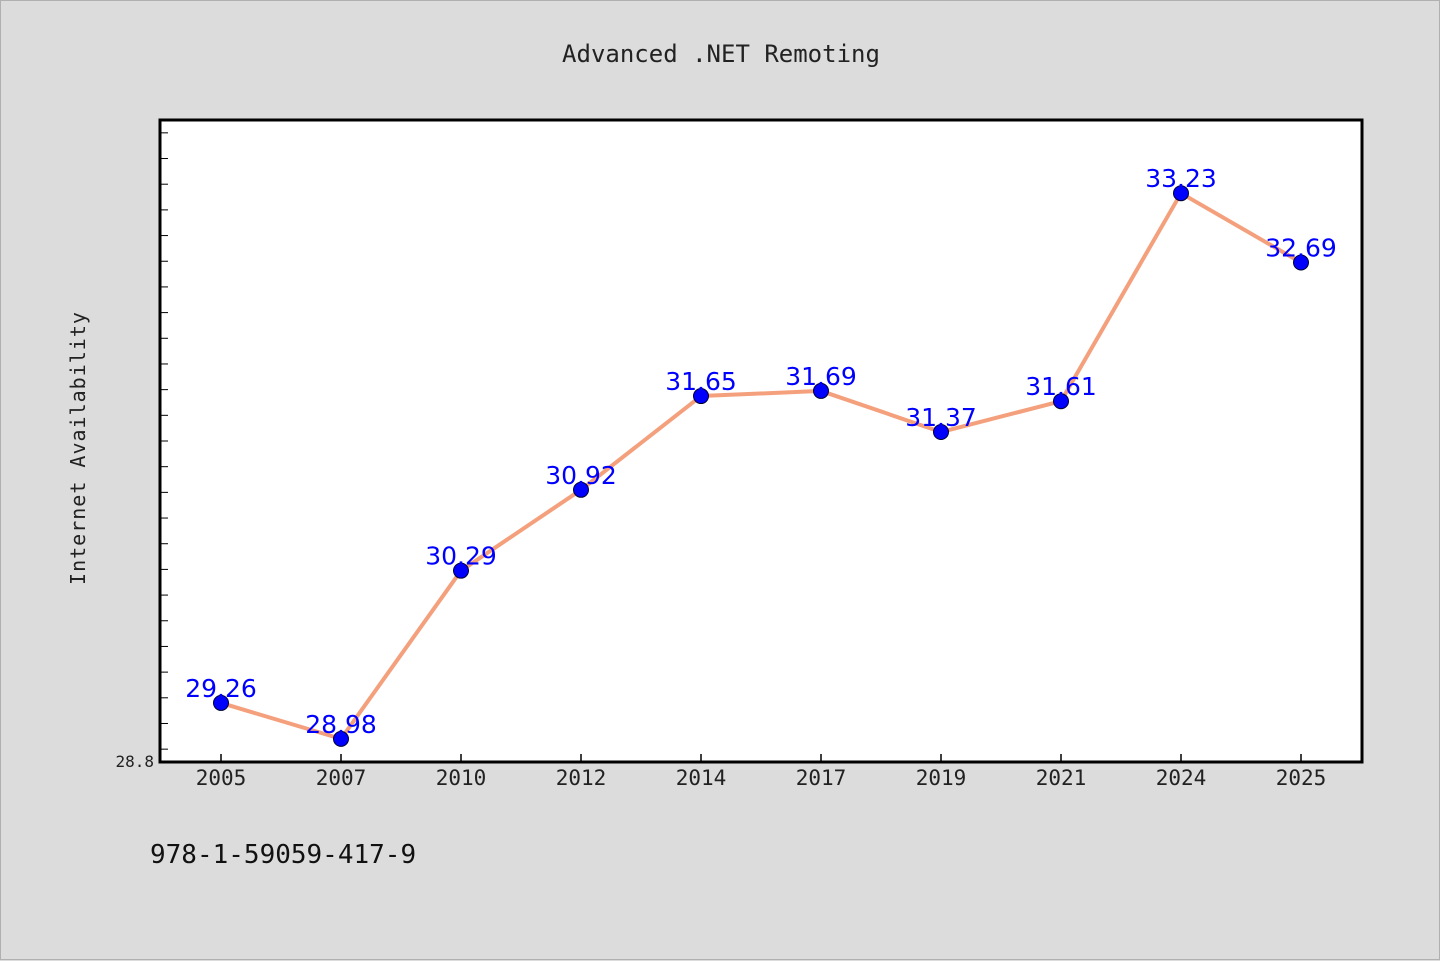 The image size is (1440, 961). Describe the element at coordinates (221, 778) in the screenshot. I see `x-tick-label: 2005` at that location.